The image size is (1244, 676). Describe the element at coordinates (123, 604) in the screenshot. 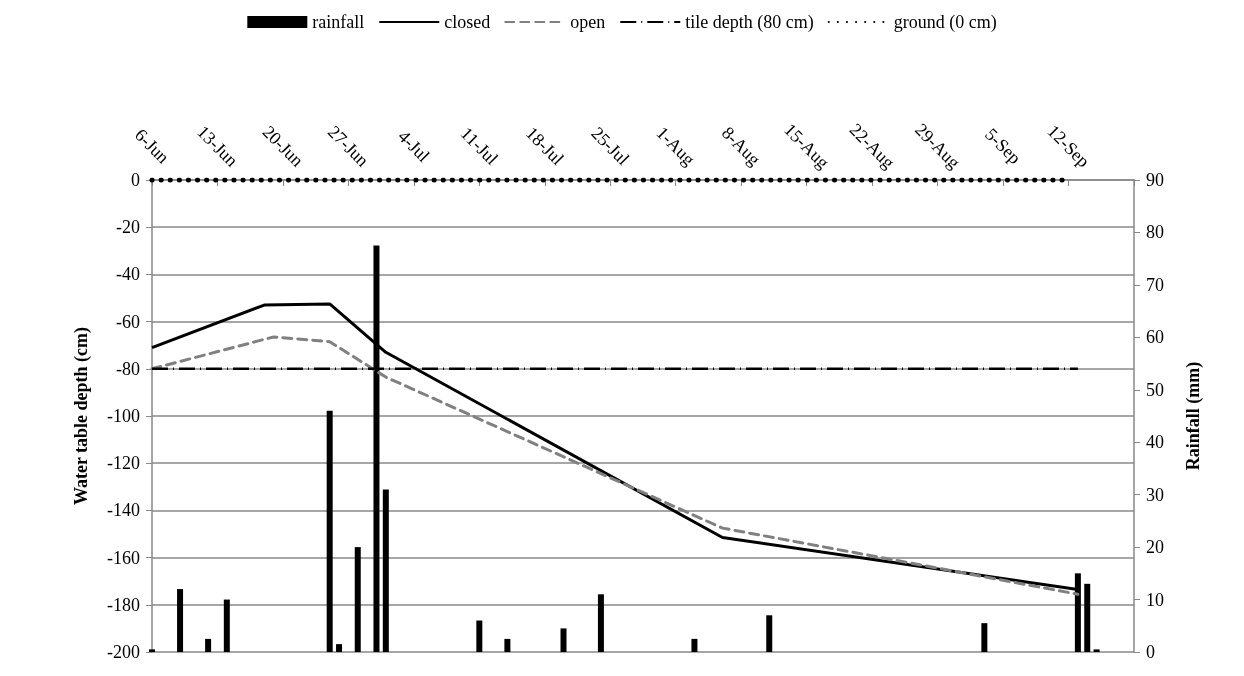

I see `y-tick-label: -180` at that location.